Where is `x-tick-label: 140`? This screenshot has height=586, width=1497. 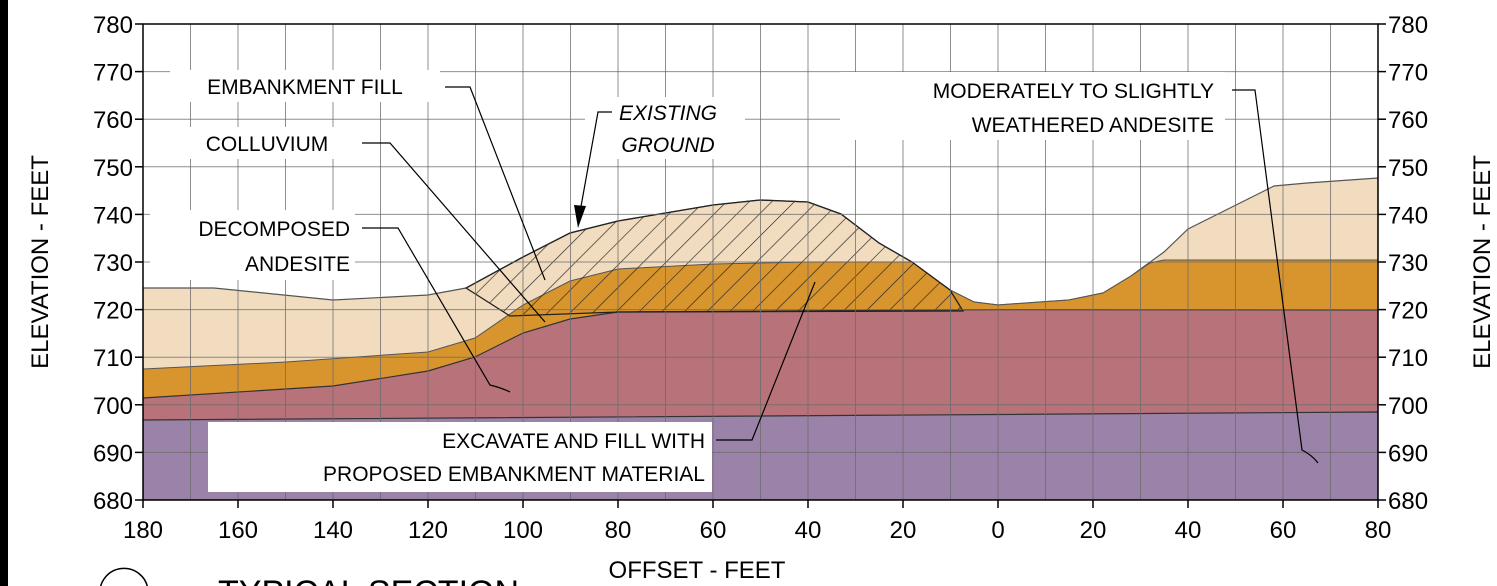 x-tick-label: 140 is located at coordinates (333, 530).